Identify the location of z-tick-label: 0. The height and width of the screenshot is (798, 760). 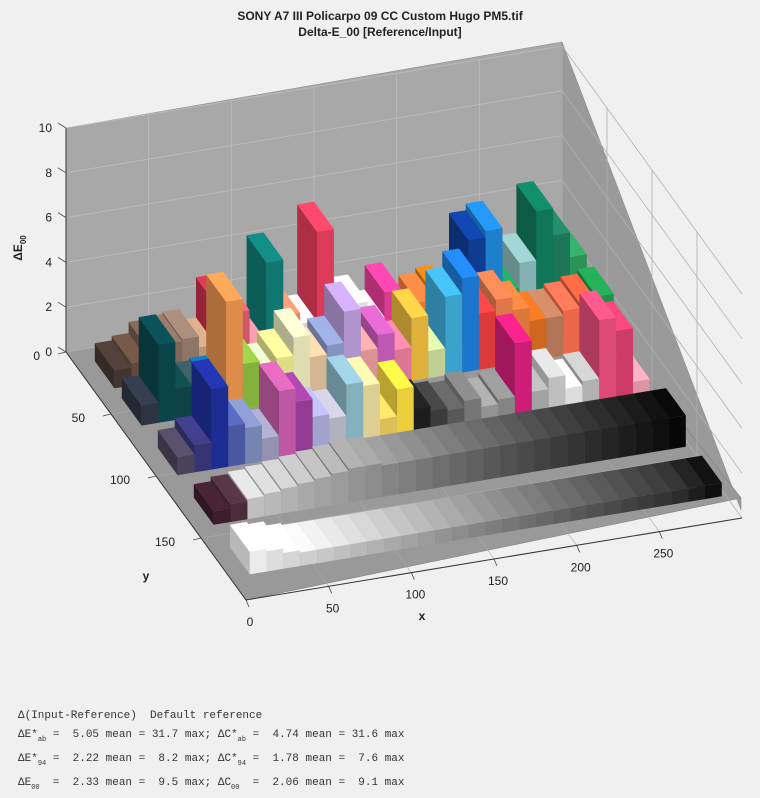
(48, 352).